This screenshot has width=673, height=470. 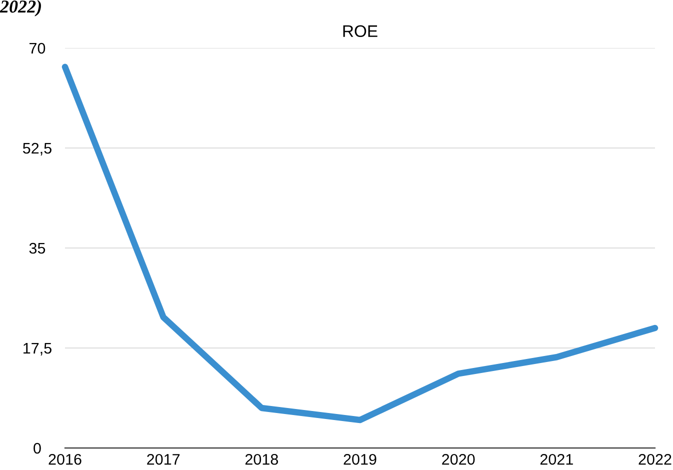 What do you see at coordinates (261, 459) in the screenshot?
I see `x-tick-label: 2018` at bounding box center [261, 459].